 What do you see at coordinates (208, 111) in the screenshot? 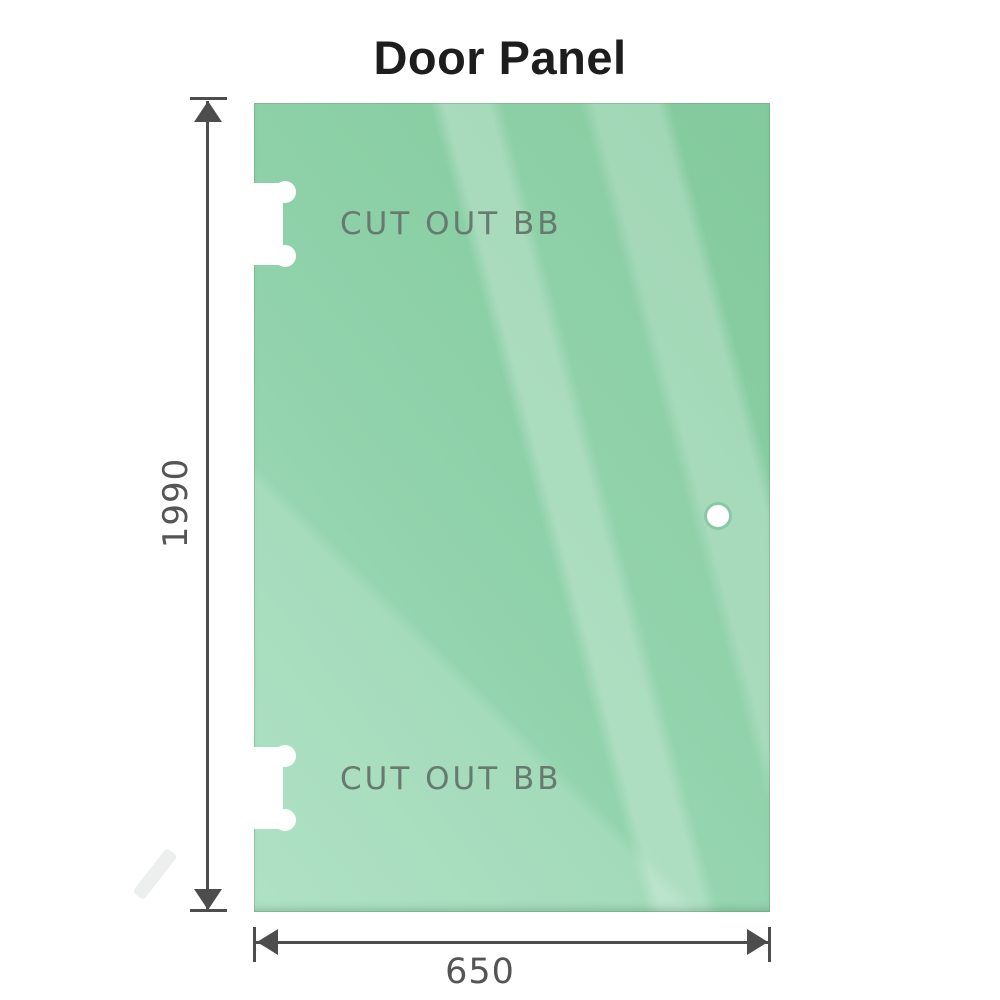
I see `arrowhead-up-icon` at bounding box center [208, 111].